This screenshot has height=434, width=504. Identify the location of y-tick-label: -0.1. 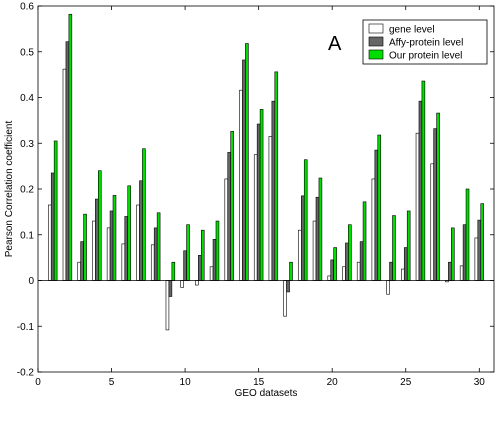
(26, 327).